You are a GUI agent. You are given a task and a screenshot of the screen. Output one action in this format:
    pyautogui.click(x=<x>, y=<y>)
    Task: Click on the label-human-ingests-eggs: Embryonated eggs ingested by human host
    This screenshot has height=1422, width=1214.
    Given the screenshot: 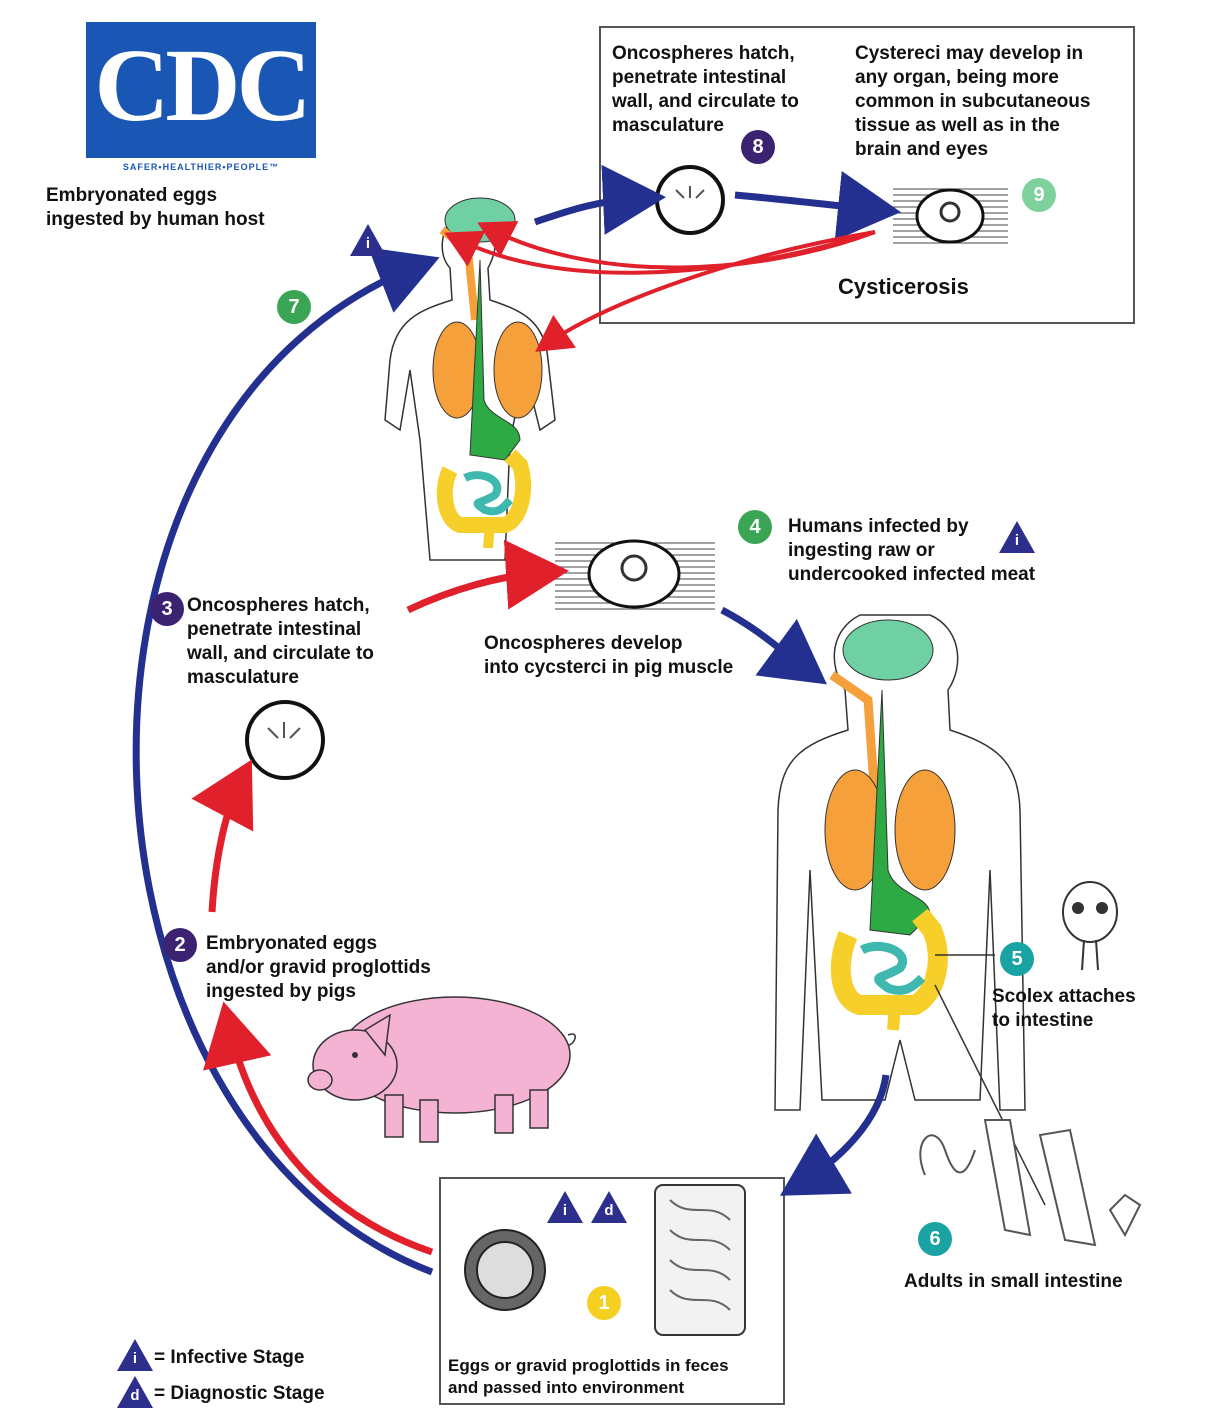 What is the action you would take?
    pyautogui.click(x=155, y=207)
    